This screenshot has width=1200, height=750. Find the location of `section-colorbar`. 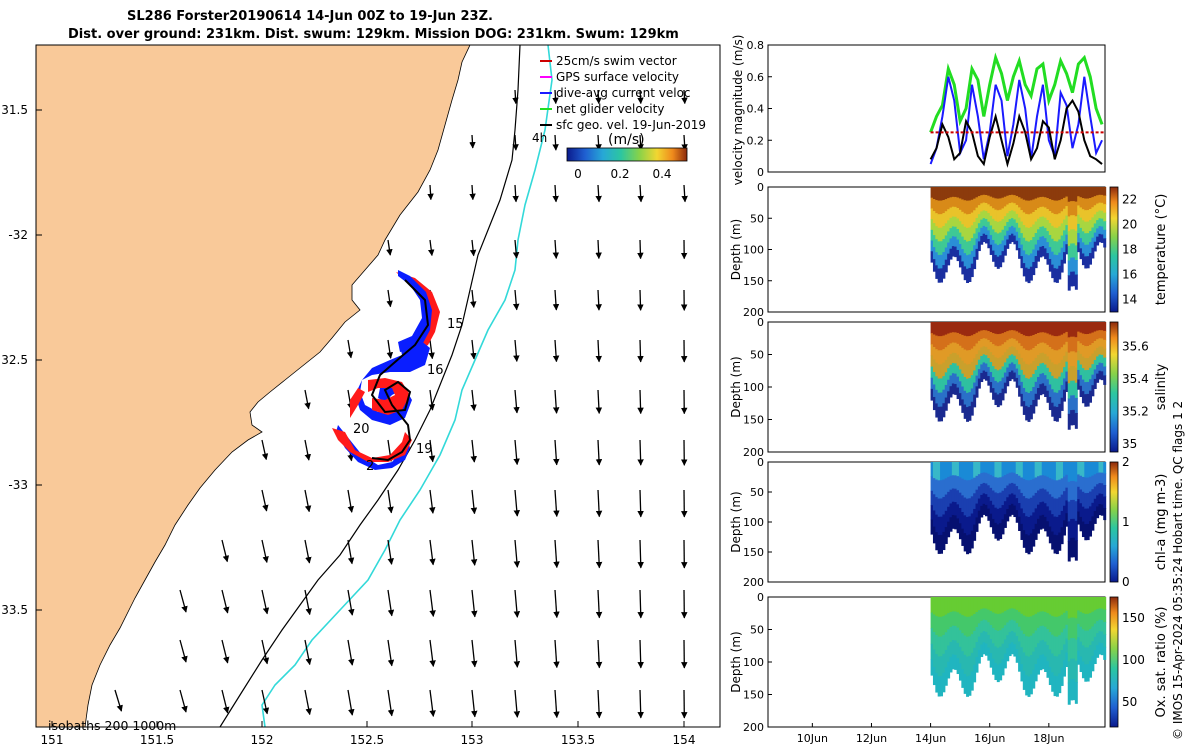

section-colorbar is located at coordinates (1114, 522).